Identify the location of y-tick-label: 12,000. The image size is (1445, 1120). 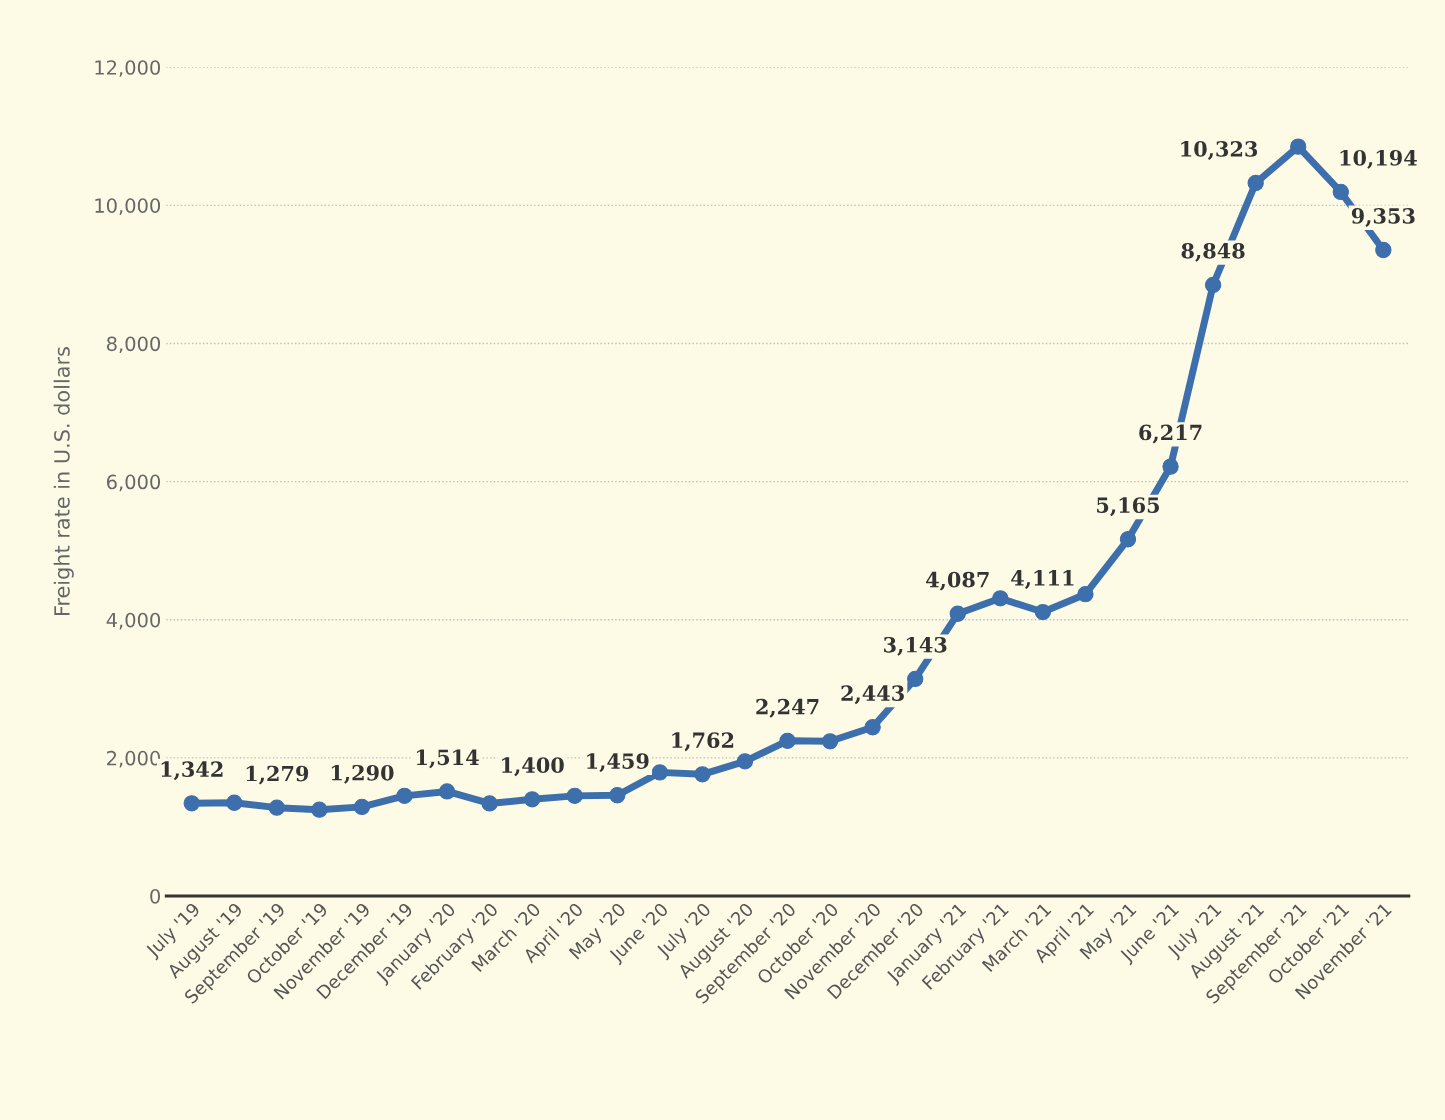
(128, 68).